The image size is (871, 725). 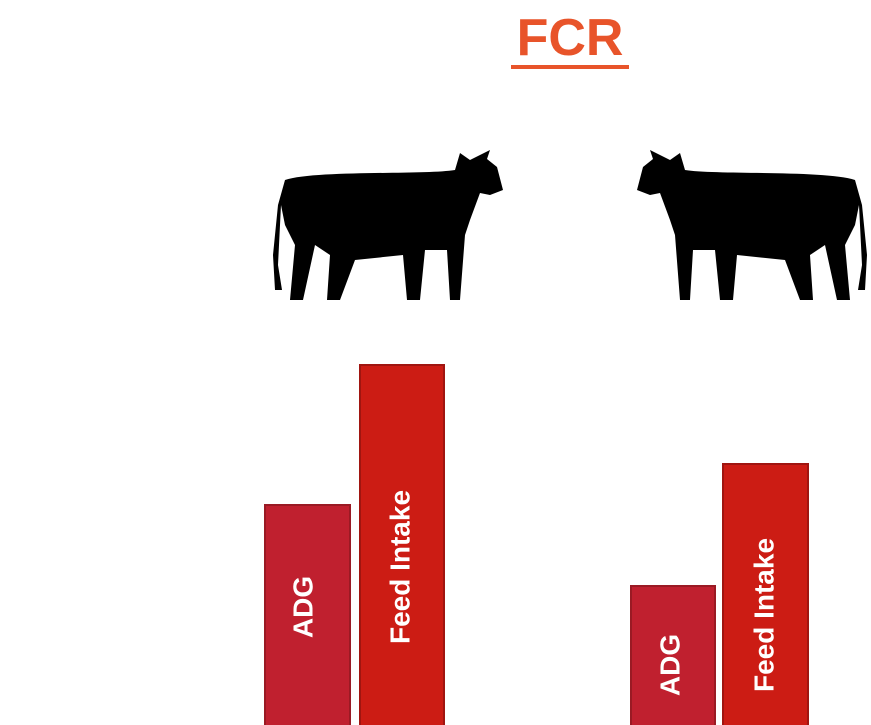 I want to click on cow-right, so click(x=752, y=225).